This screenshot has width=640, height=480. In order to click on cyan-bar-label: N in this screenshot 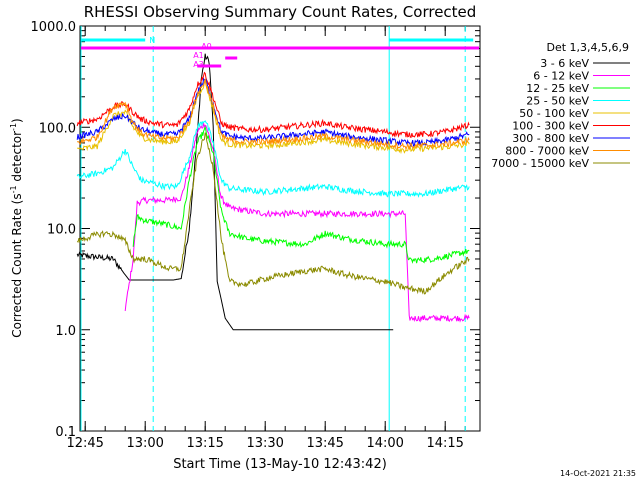, I will do `click(152, 40)`.